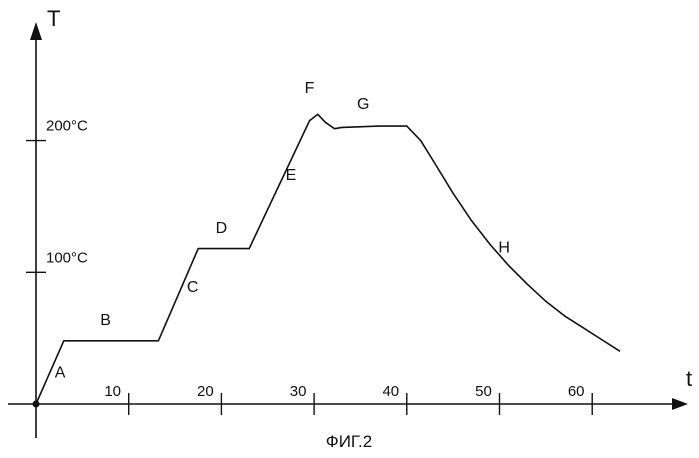 The width and height of the screenshot is (699, 458). I want to click on segment-label-d: D, so click(222, 228).